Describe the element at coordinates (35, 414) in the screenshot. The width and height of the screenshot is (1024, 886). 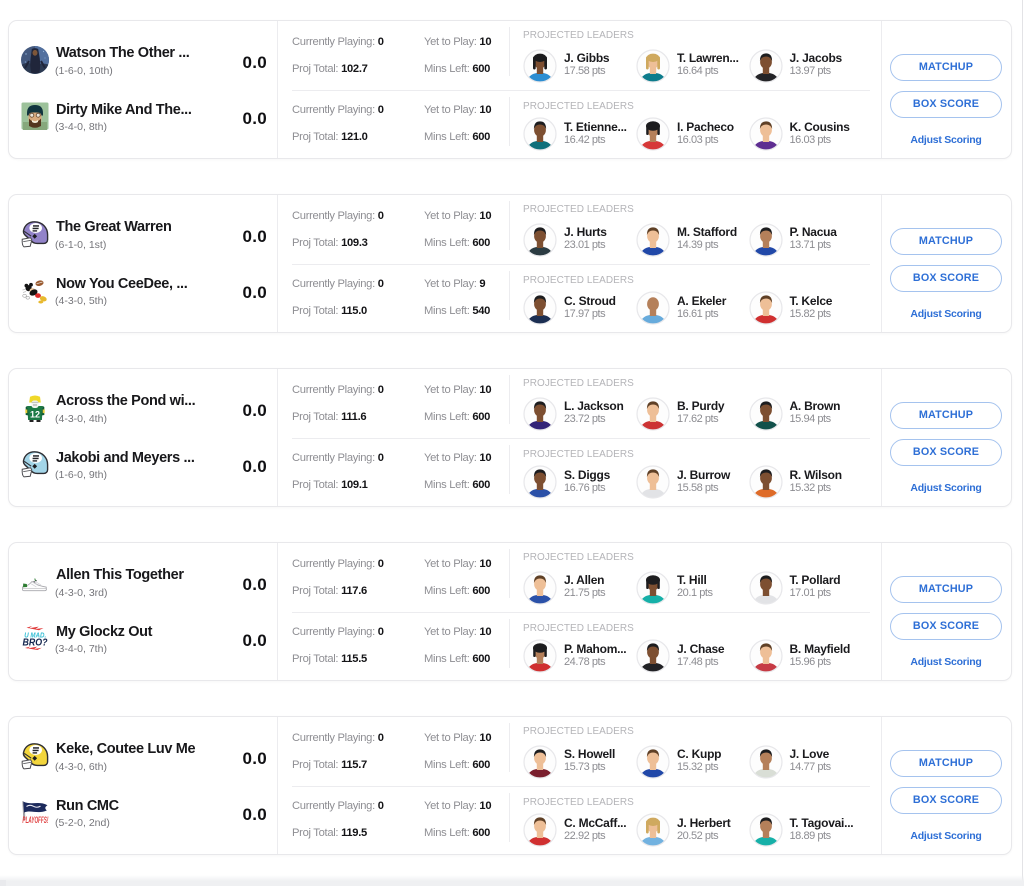
I see `svg-text: 12` at that location.